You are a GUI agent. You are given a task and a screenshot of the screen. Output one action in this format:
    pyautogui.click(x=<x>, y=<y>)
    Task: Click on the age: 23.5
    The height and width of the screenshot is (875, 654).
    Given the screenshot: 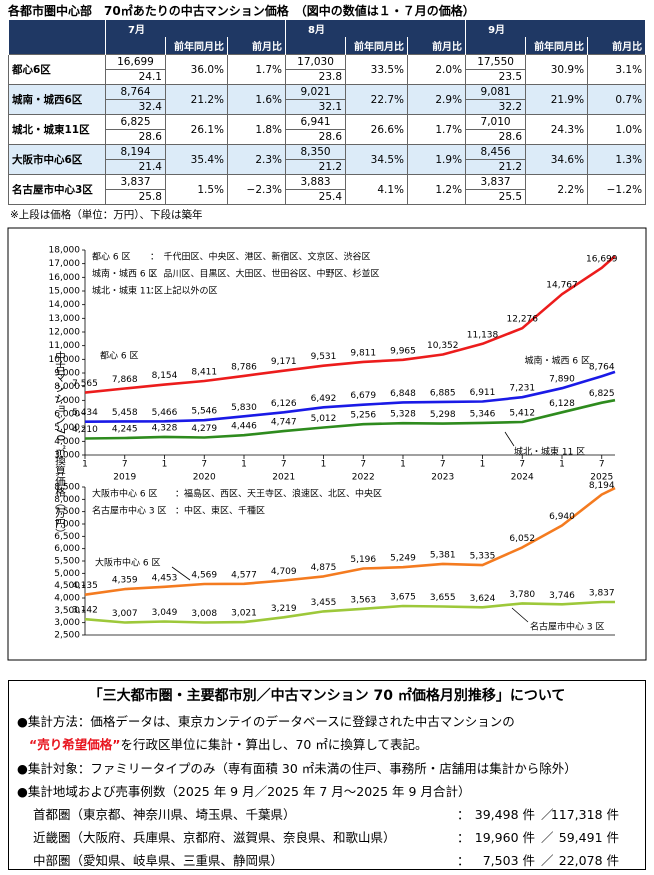 What is the action you would take?
    pyautogui.click(x=510, y=77)
    